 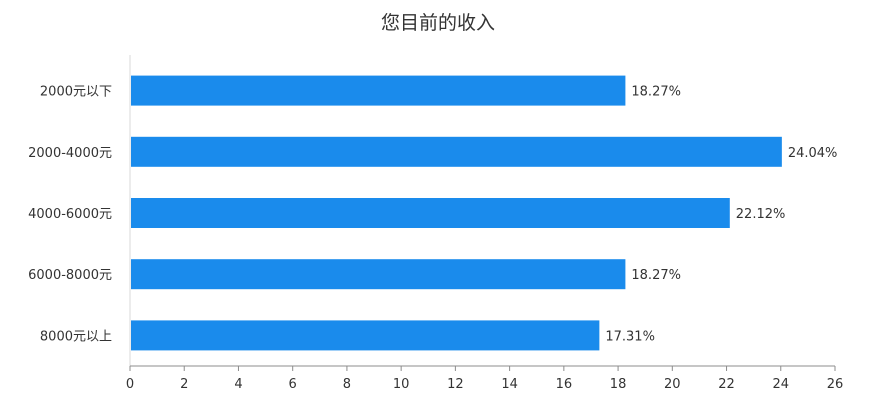 I want to click on category-label: 6000-8000元, so click(x=70, y=275).